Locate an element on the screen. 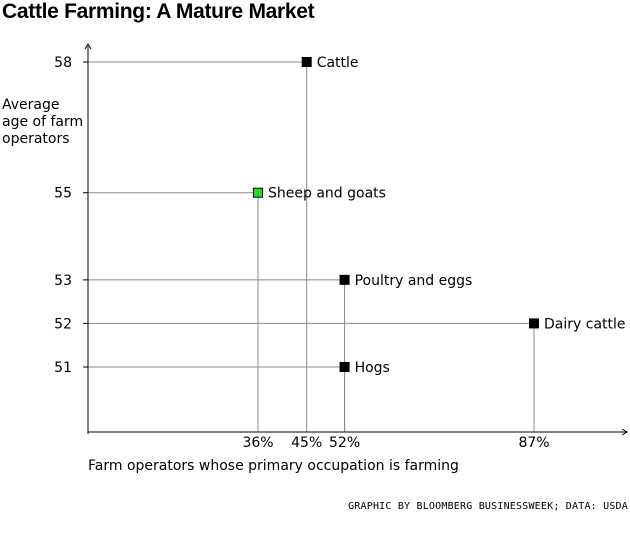 The image size is (630, 552). x-tick-label: 36% is located at coordinates (257, 443).